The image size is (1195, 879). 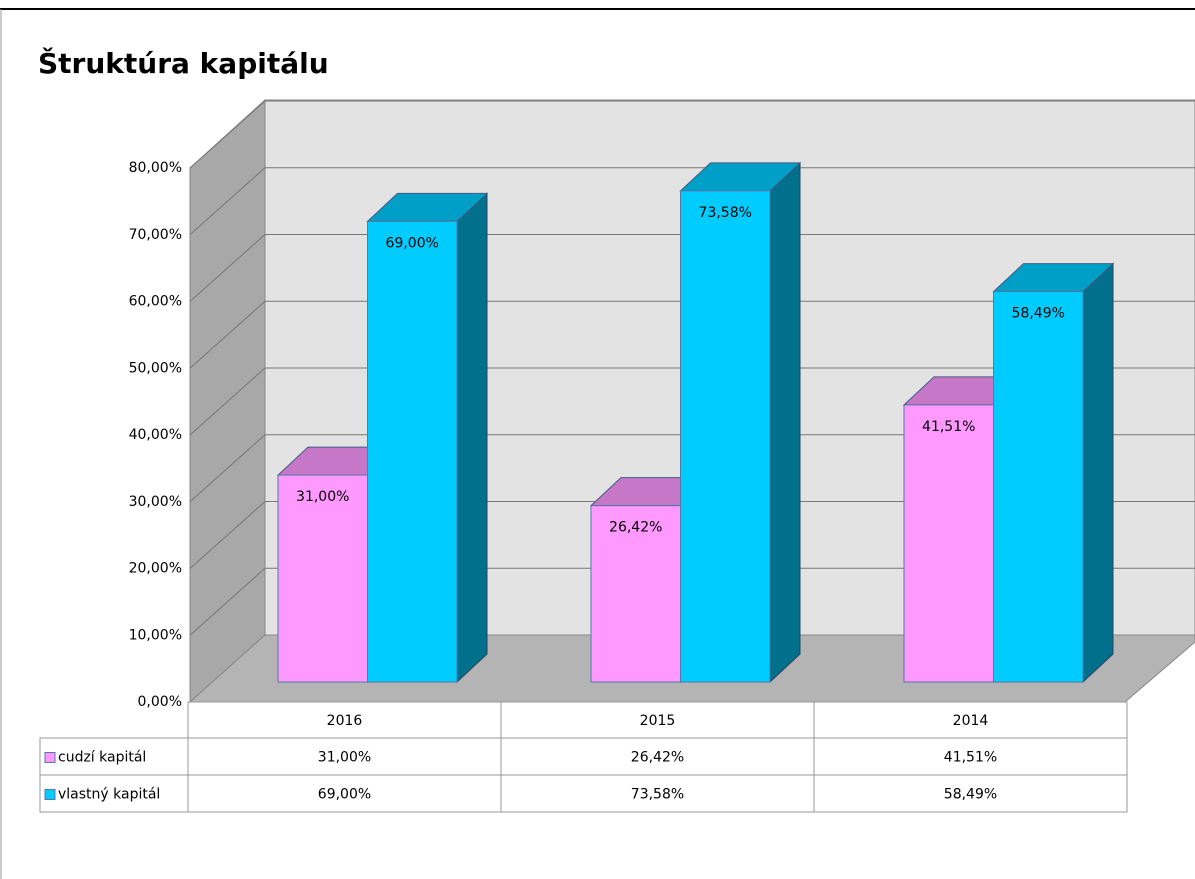 What do you see at coordinates (109, 795) in the screenshot?
I see `legend-label: vlastný kapitál` at bounding box center [109, 795].